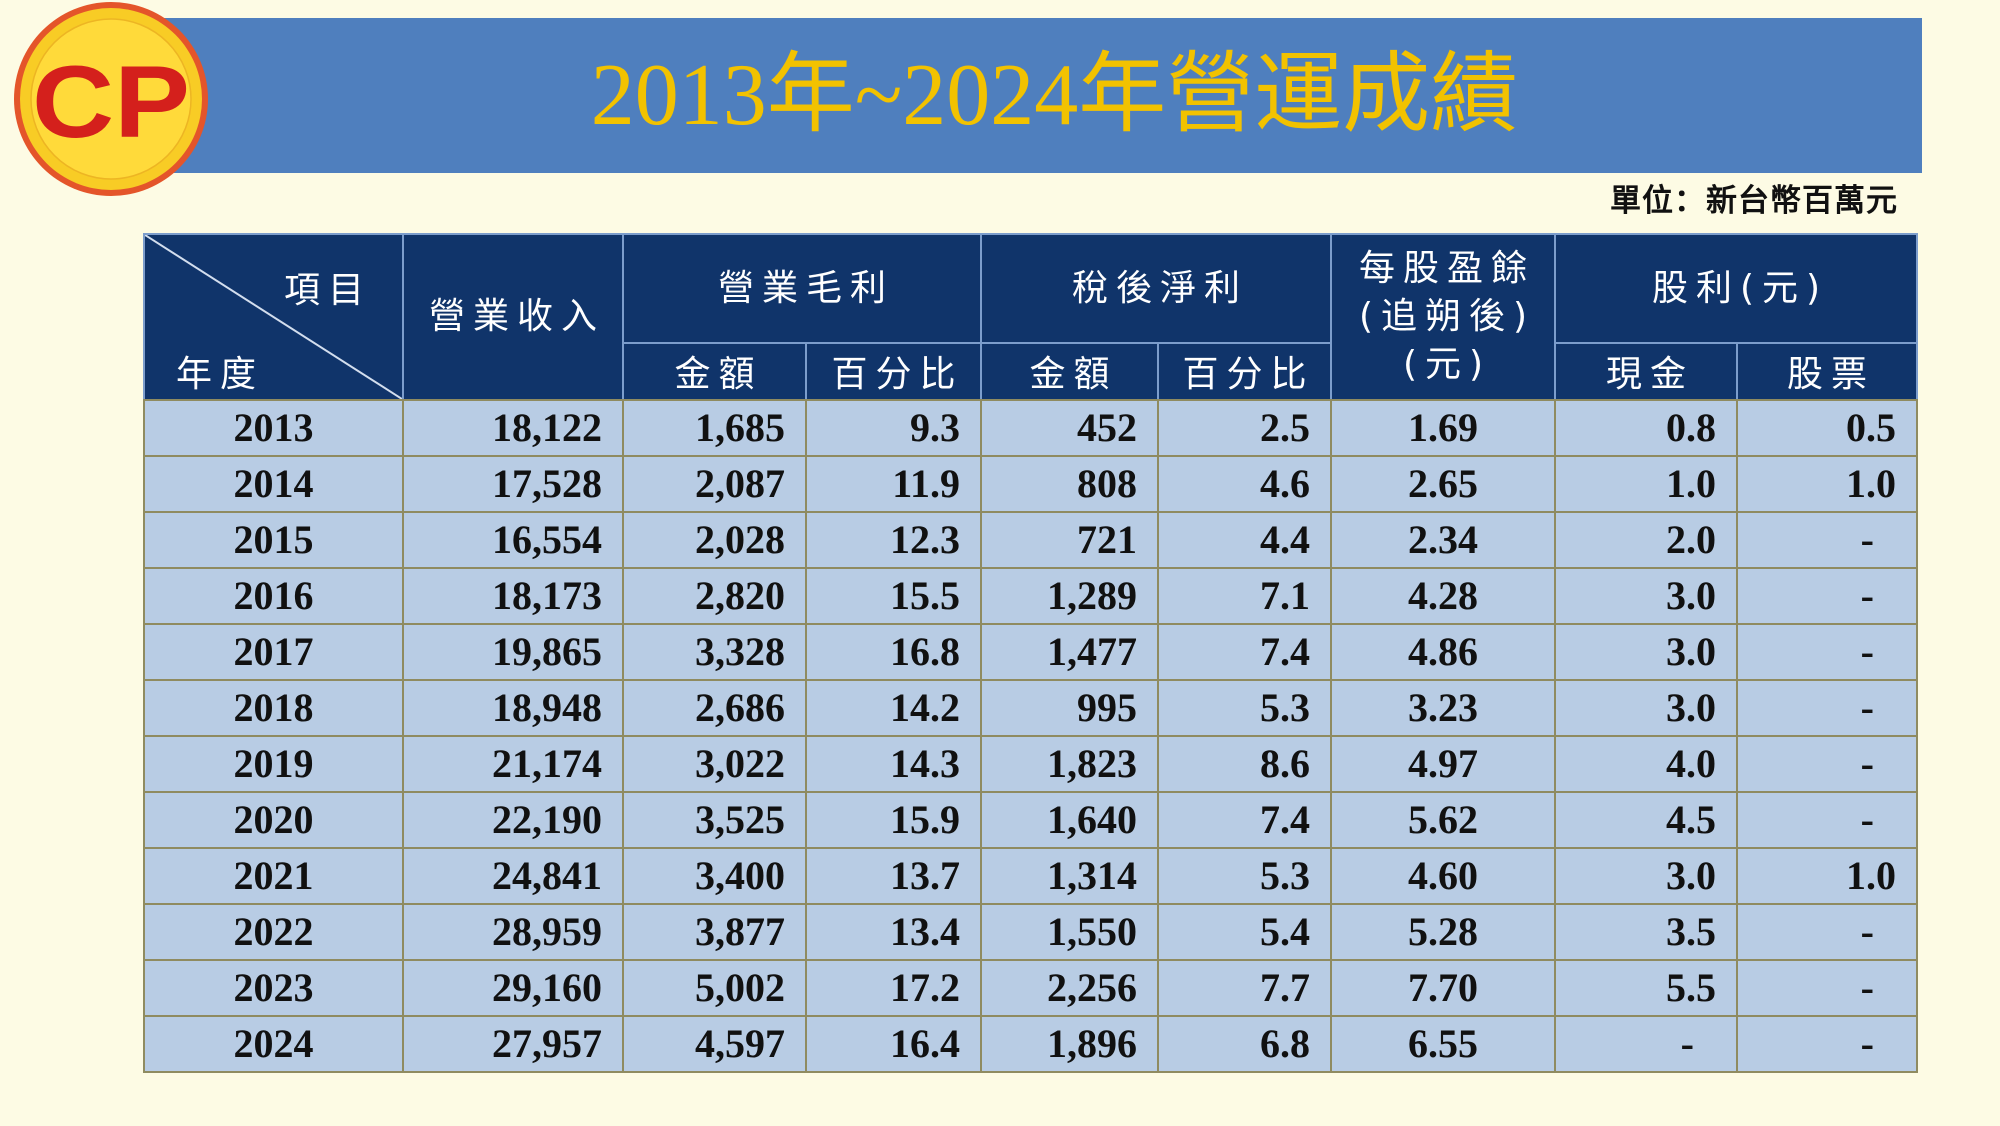  Describe the element at coordinates (1646, 1044) in the screenshot. I see `cash-dividend-cell: -` at that location.